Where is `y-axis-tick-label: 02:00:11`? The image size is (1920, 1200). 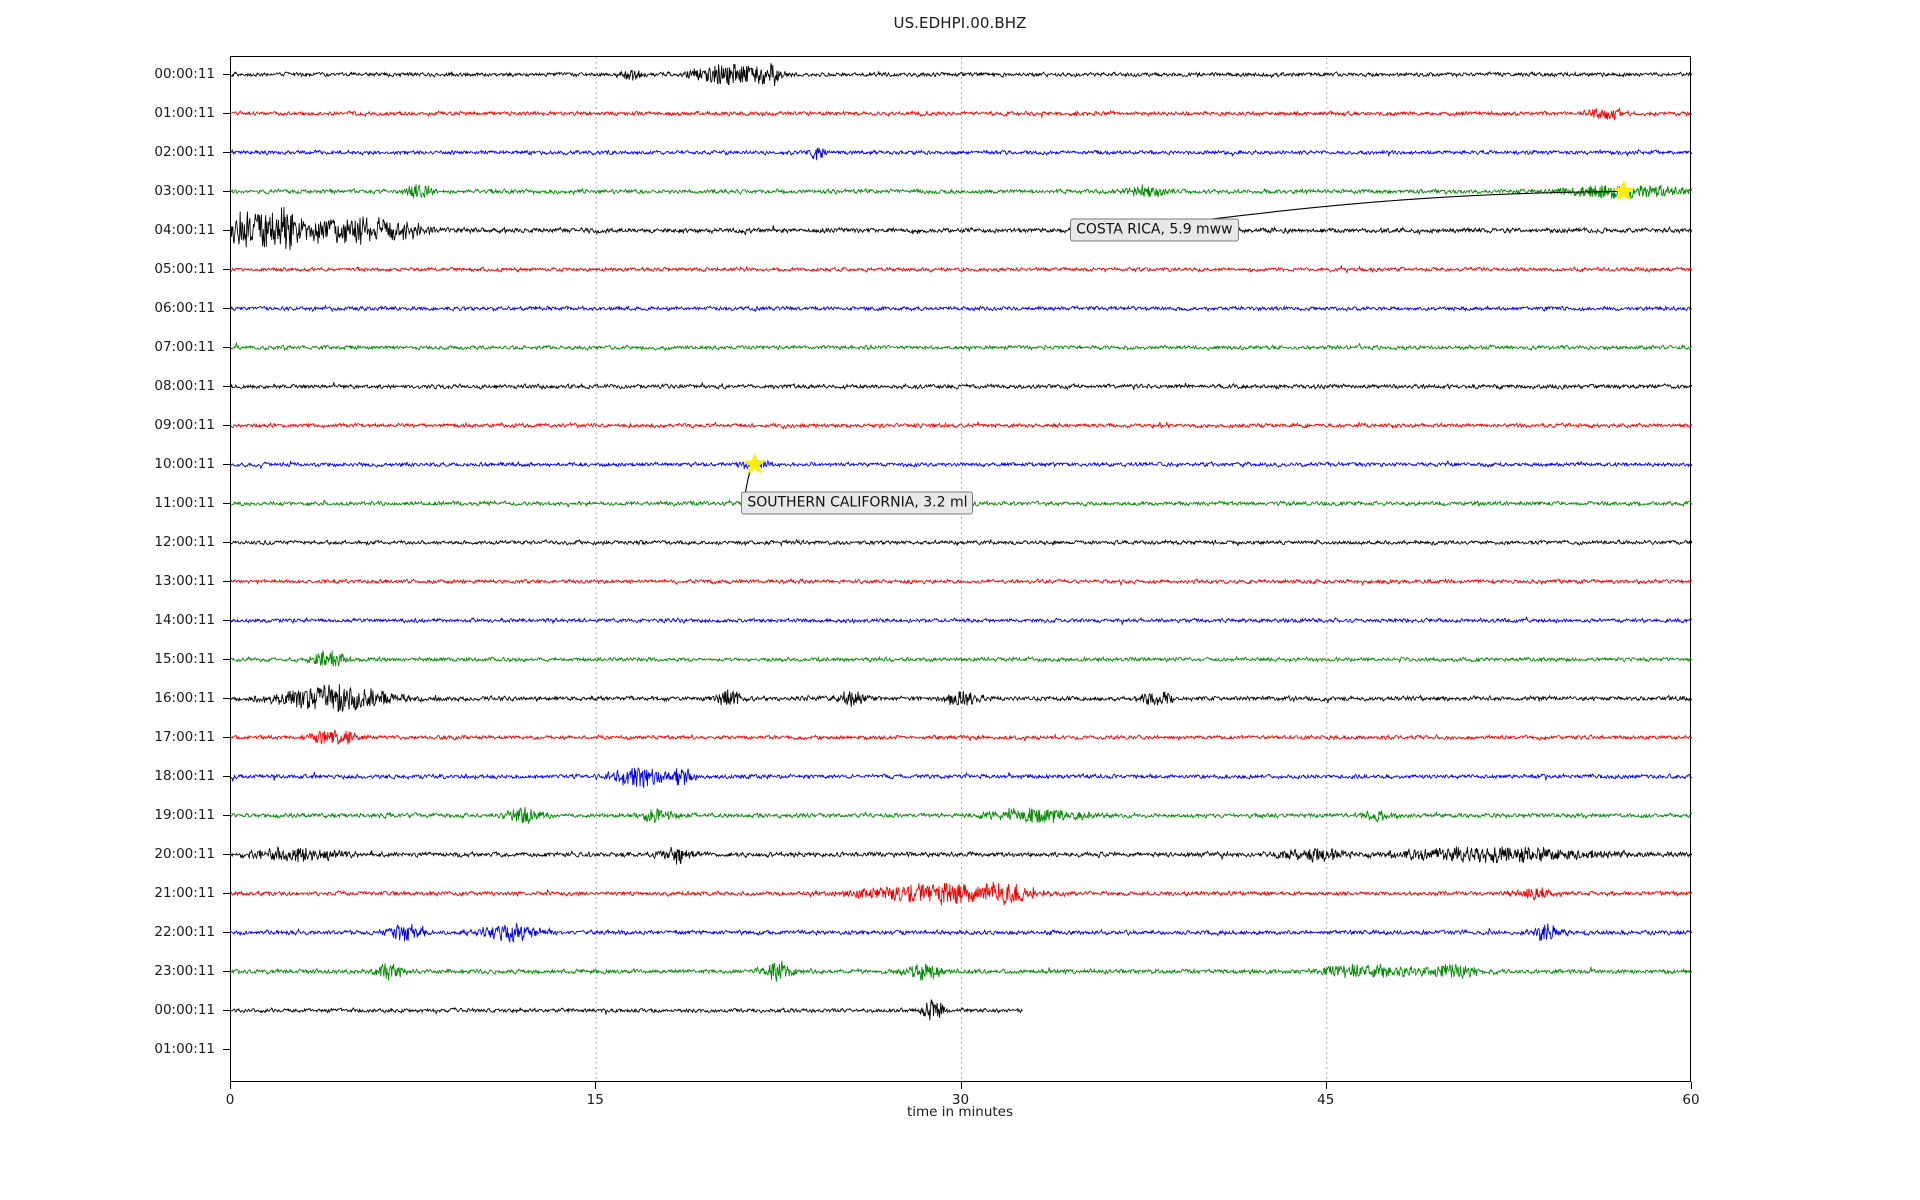
y-axis-tick-label: 02:00:11 is located at coordinates (184, 151).